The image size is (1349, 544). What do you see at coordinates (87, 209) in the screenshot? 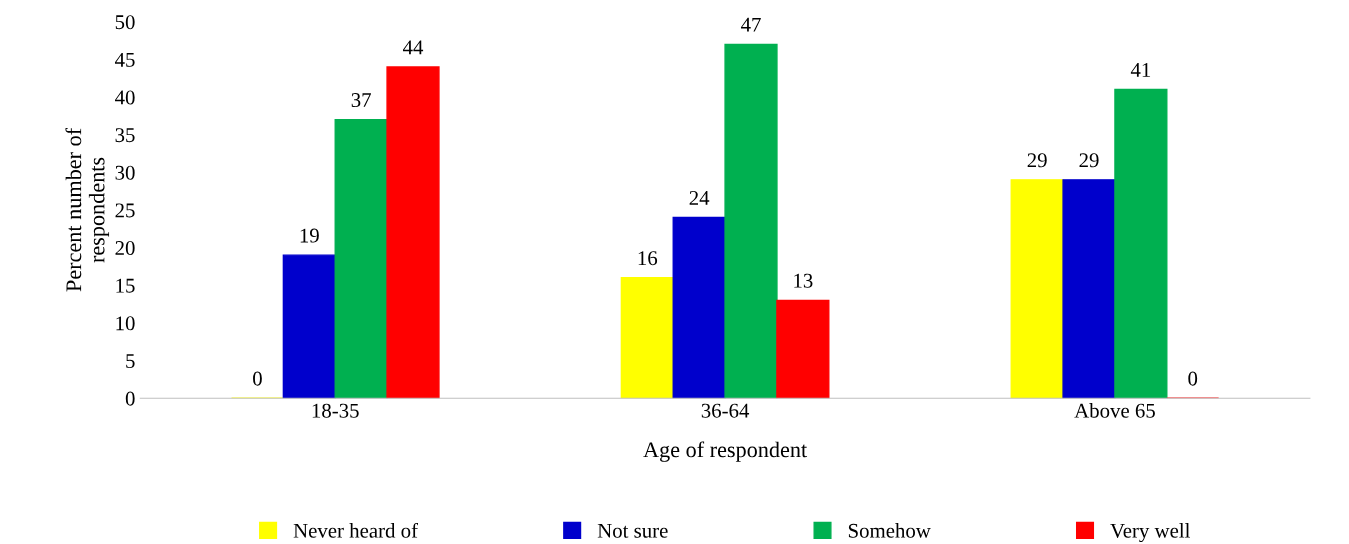
I see `y-axis-title: Percent number of respondents` at bounding box center [87, 209].